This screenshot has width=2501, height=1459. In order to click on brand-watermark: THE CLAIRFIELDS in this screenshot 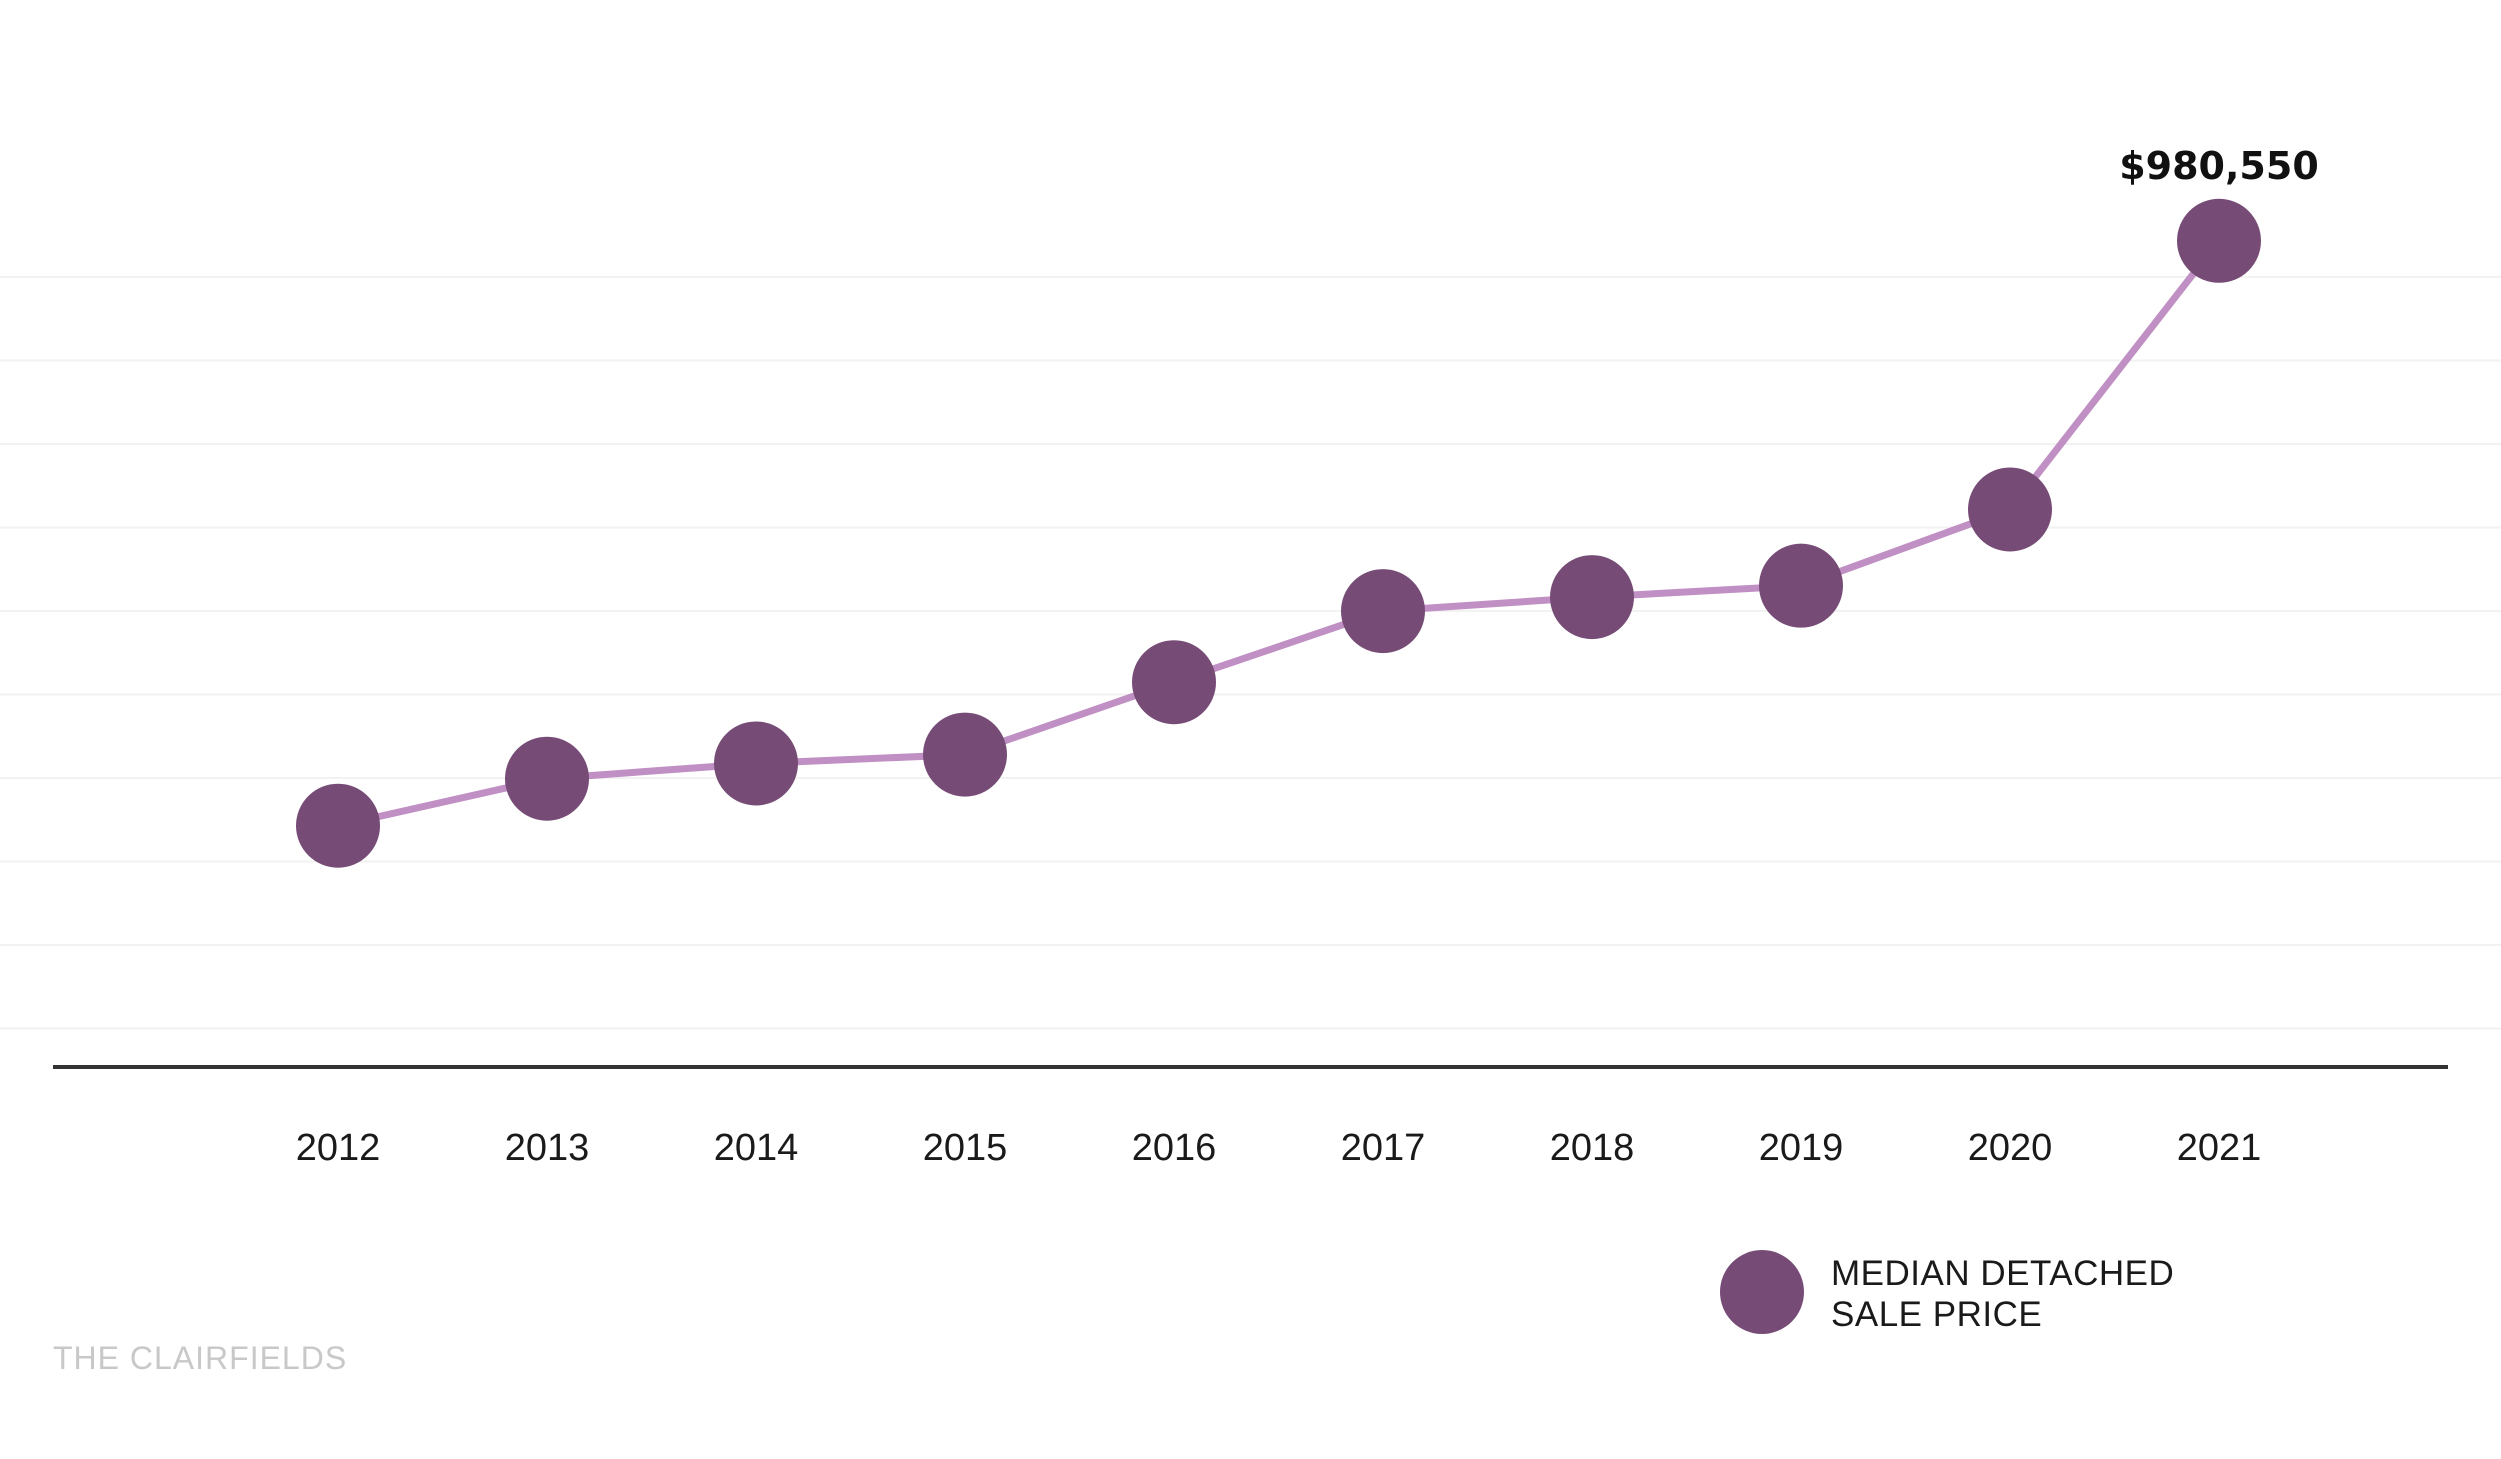, I will do `click(200, 1358)`.